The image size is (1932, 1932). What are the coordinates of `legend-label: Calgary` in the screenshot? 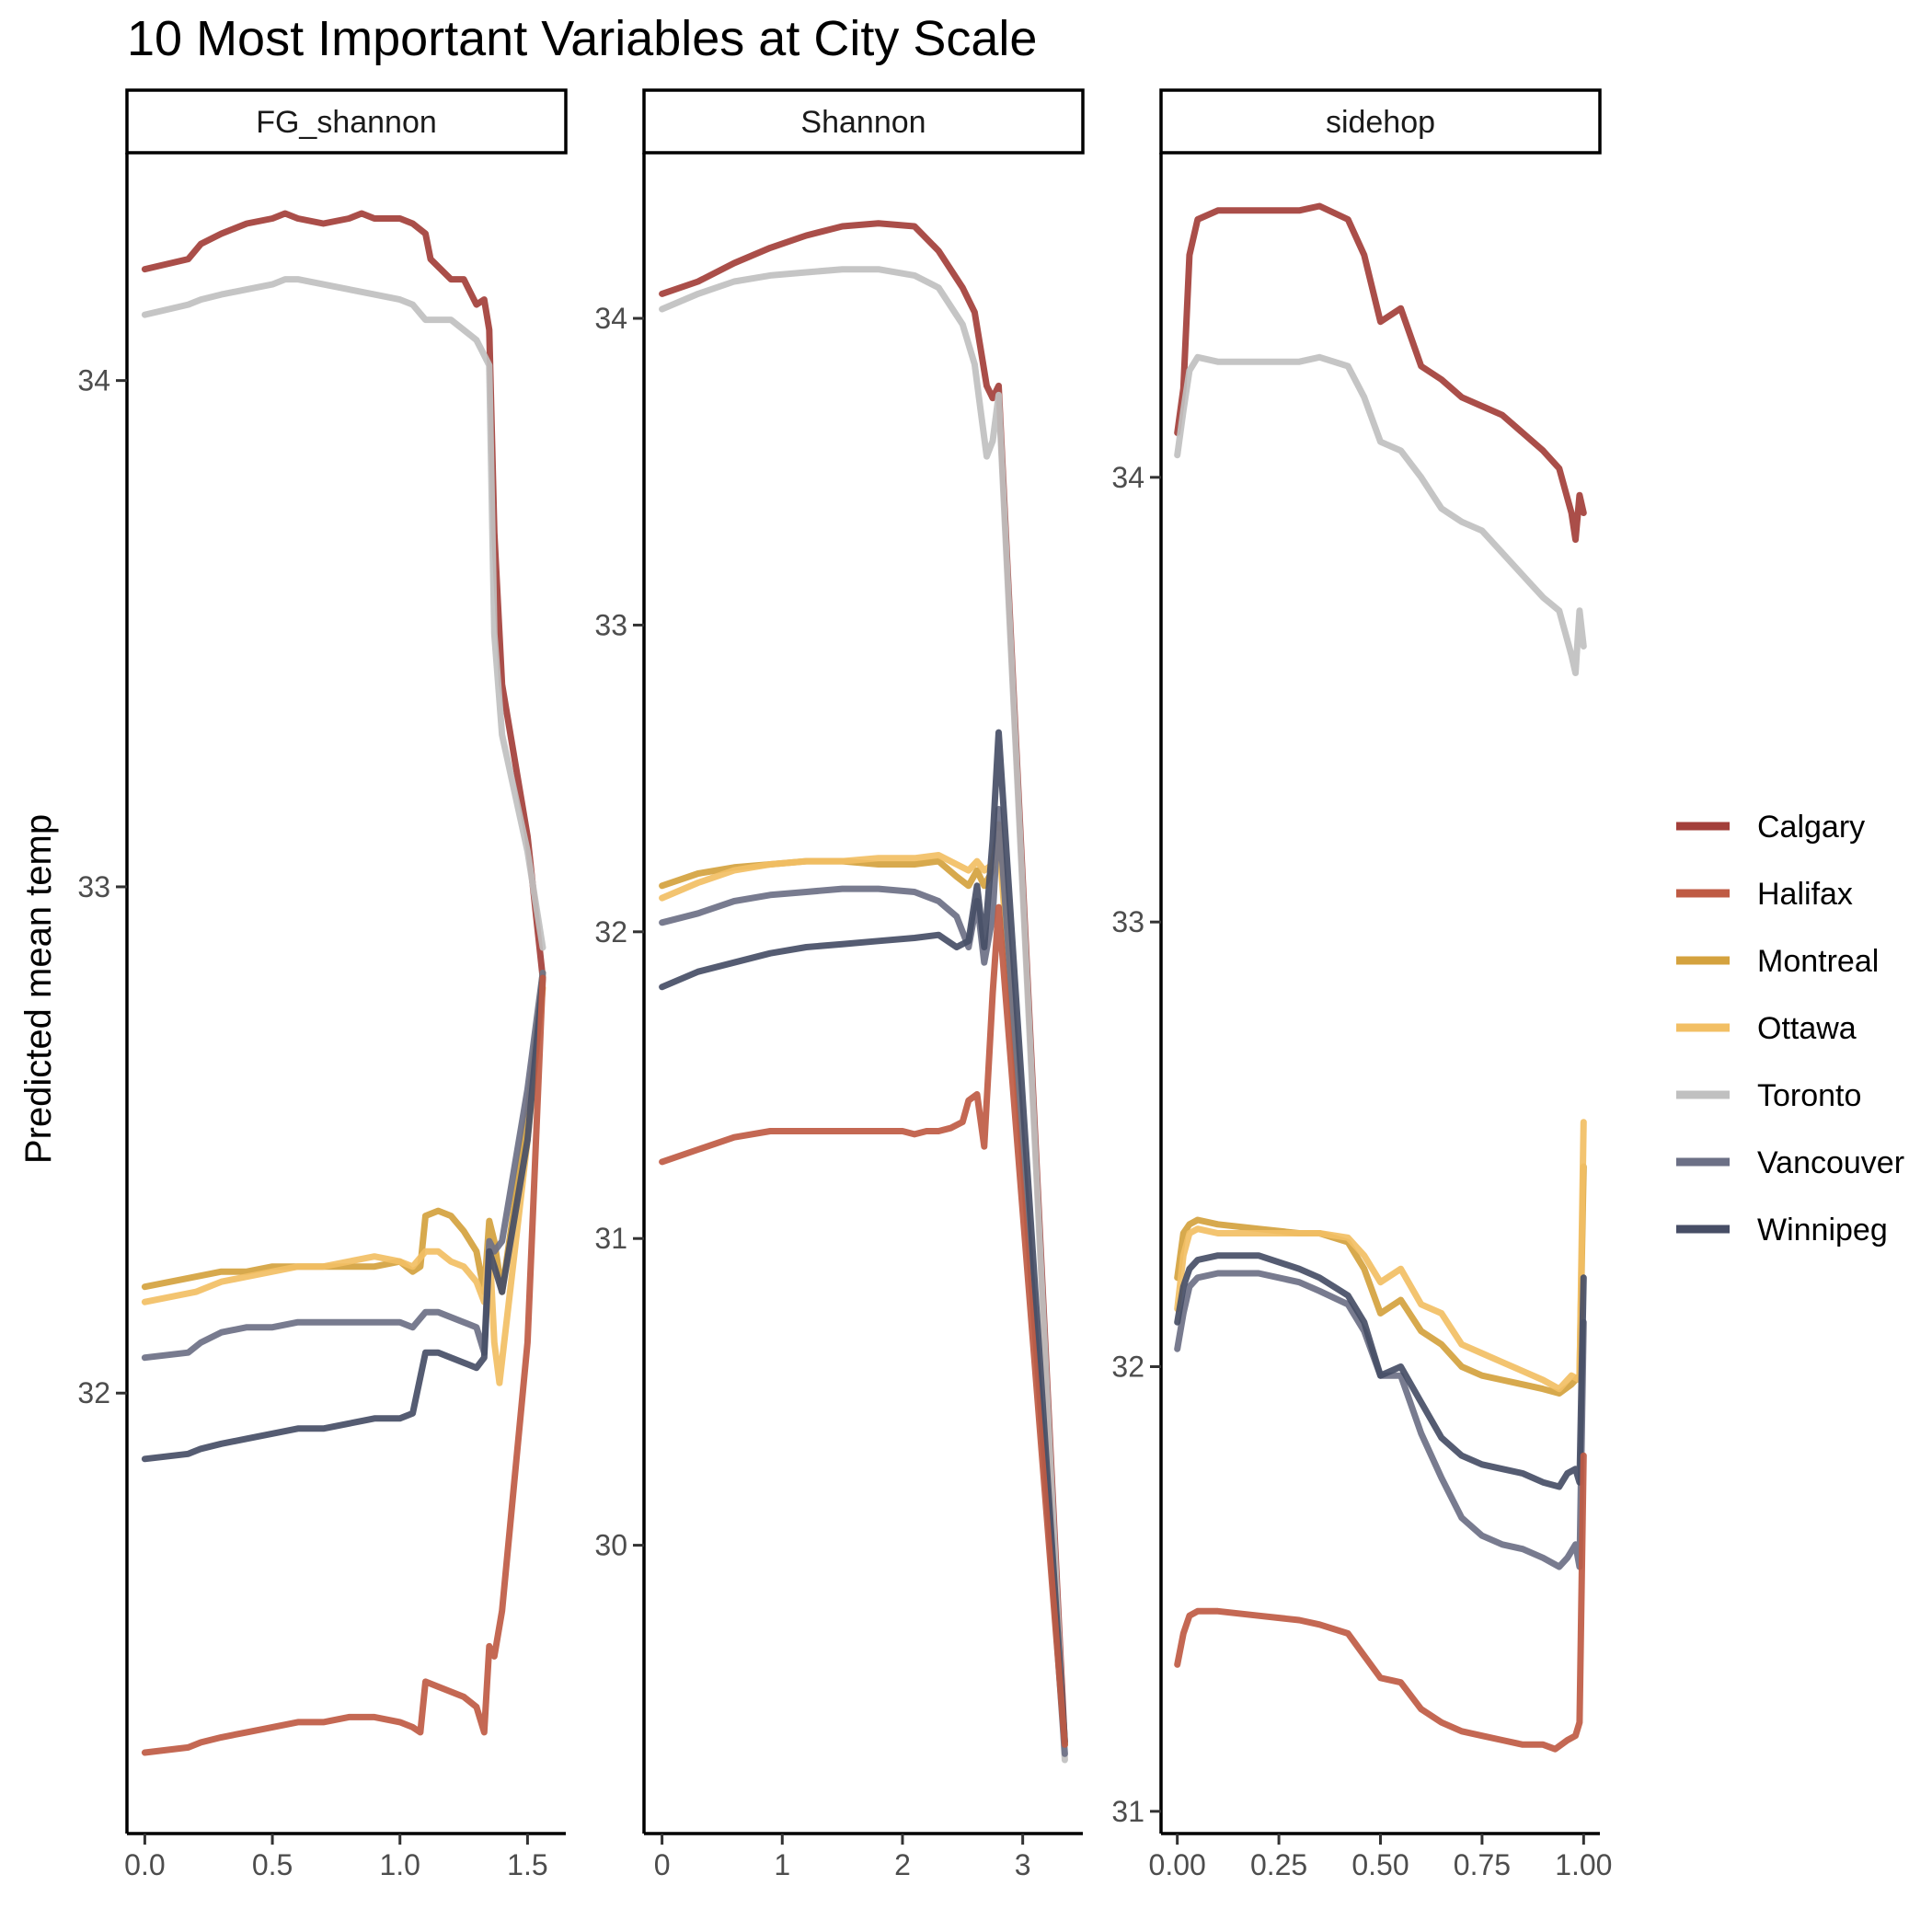 It's located at (1811, 827).